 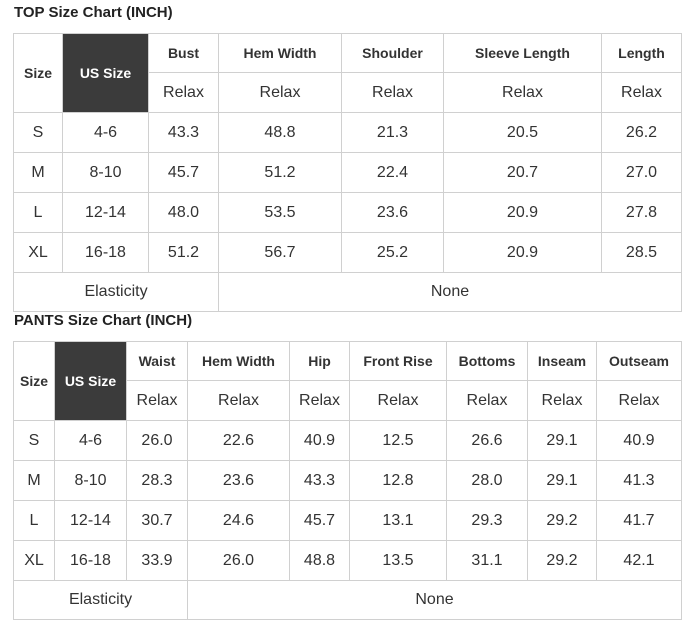 What do you see at coordinates (487, 560) in the screenshot?
I see `cell: 31.1` at bounding box center [487, 560].